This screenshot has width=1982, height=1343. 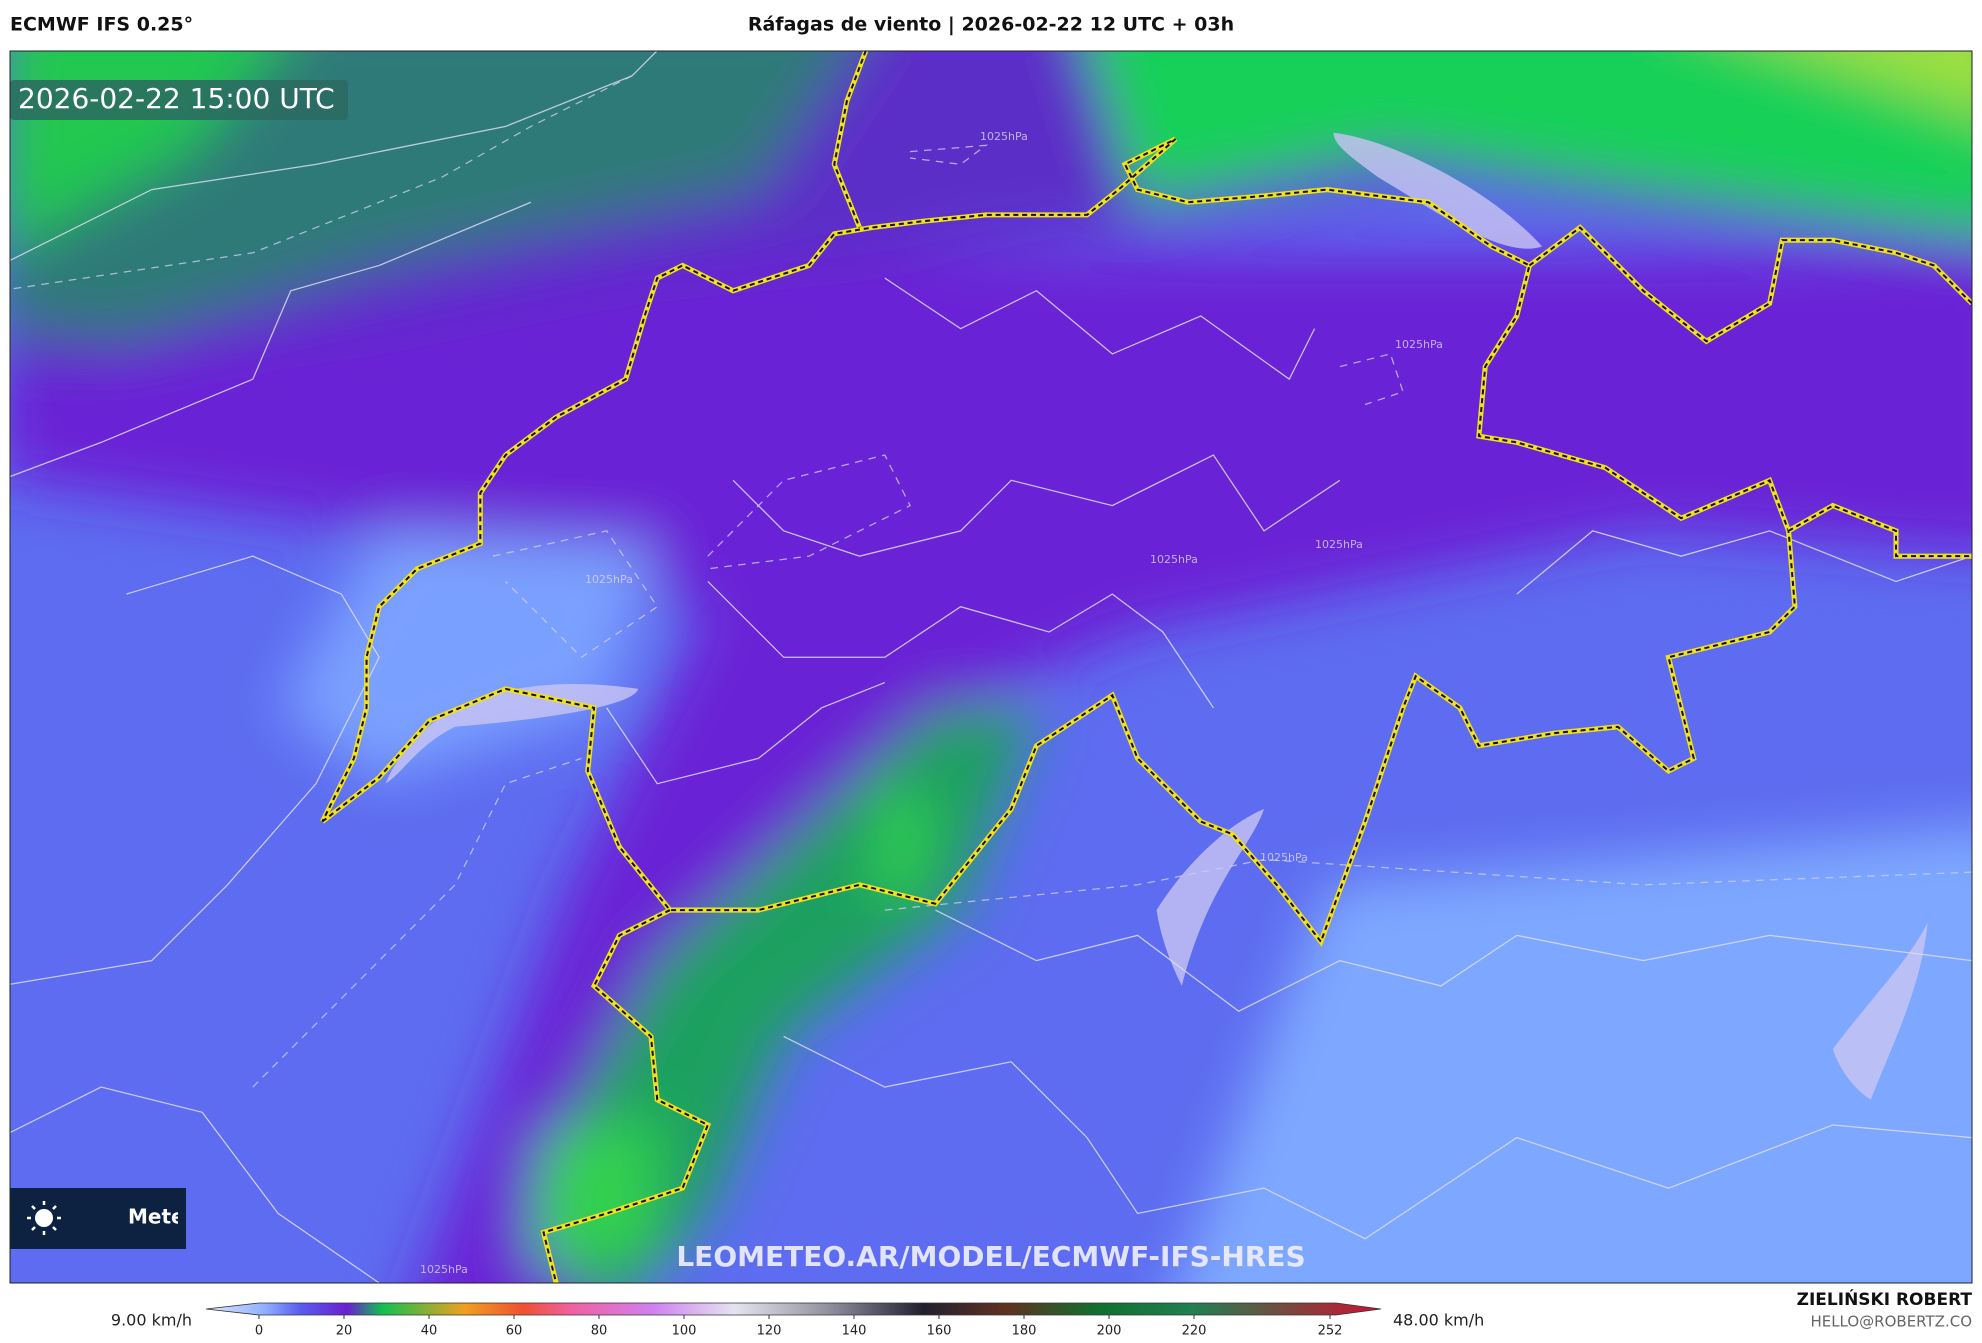 What do you see at coordinates (514, 1331) in the screenshot?
I see `colorbar-tick-label: 60` at bounding box center [514, 1331].